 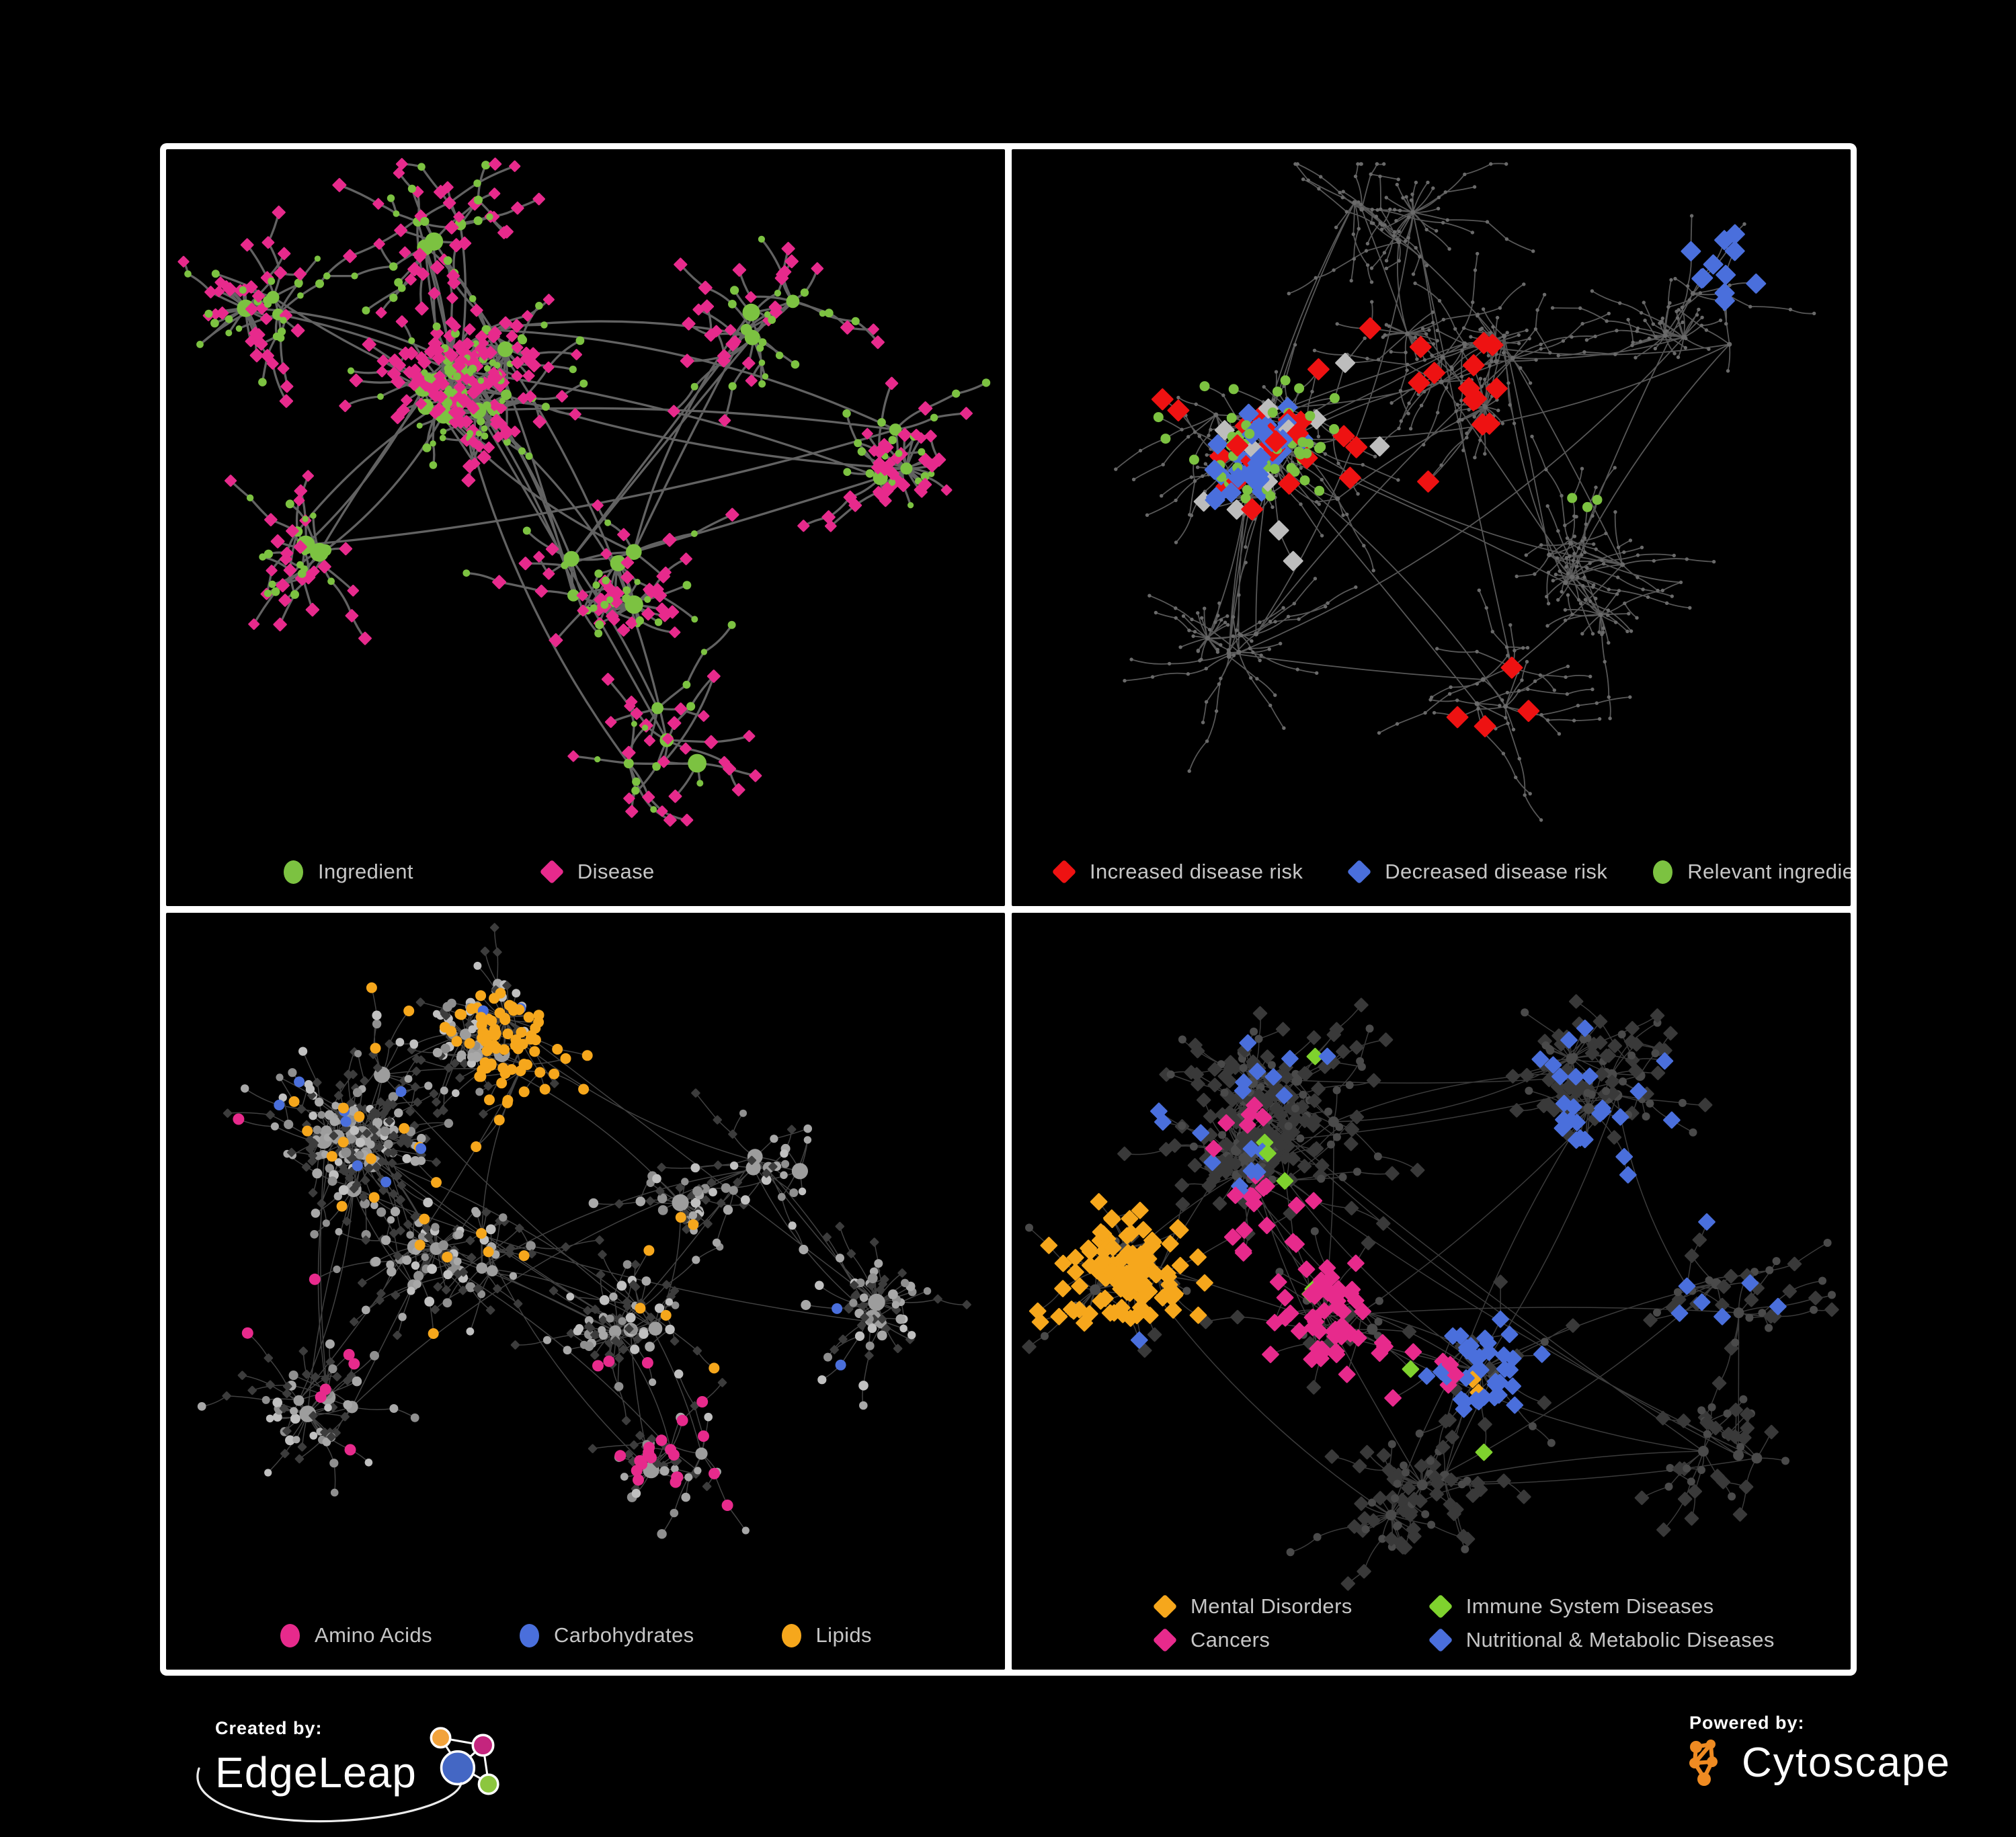 I want to click on legend-item: Ingredient, so click(x=348, y=872).